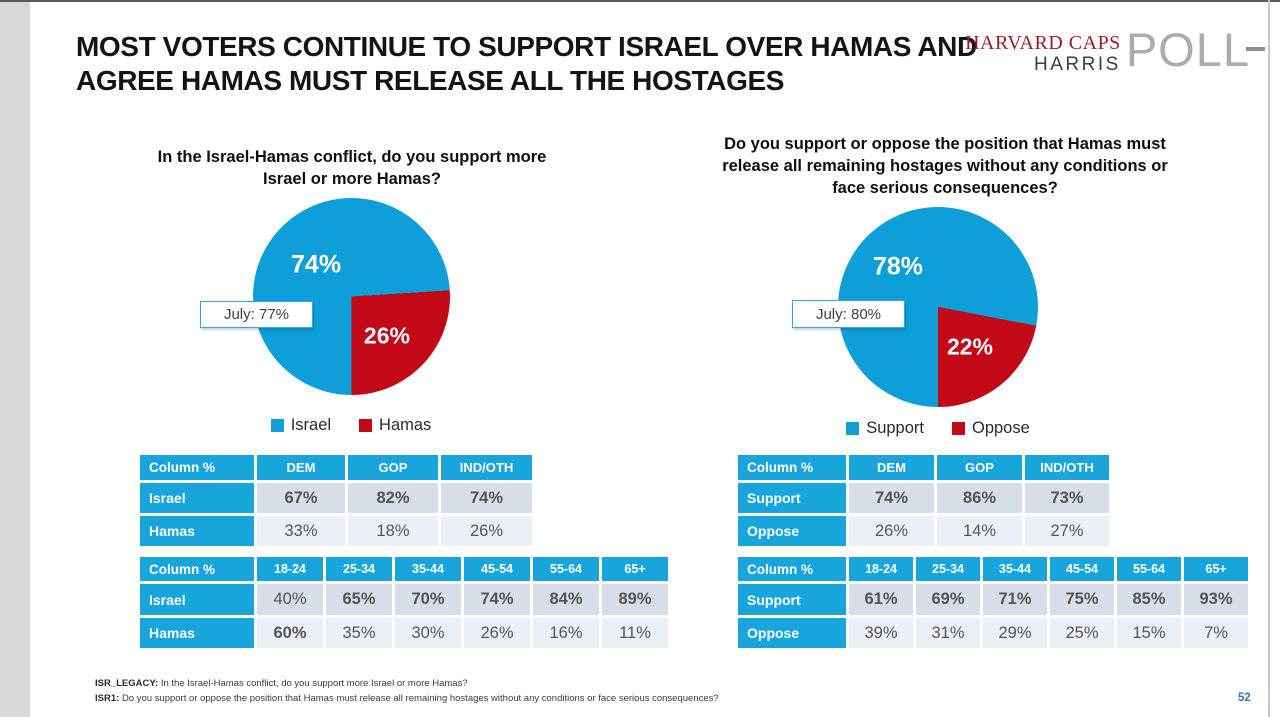 The width and height of the screenshot is (1280, 717). What do you see at coordinates (351, 296) in the screenshot?
I see `israel-hamas-pie-chart: 74% 26%` at bounding box center [351, 296].